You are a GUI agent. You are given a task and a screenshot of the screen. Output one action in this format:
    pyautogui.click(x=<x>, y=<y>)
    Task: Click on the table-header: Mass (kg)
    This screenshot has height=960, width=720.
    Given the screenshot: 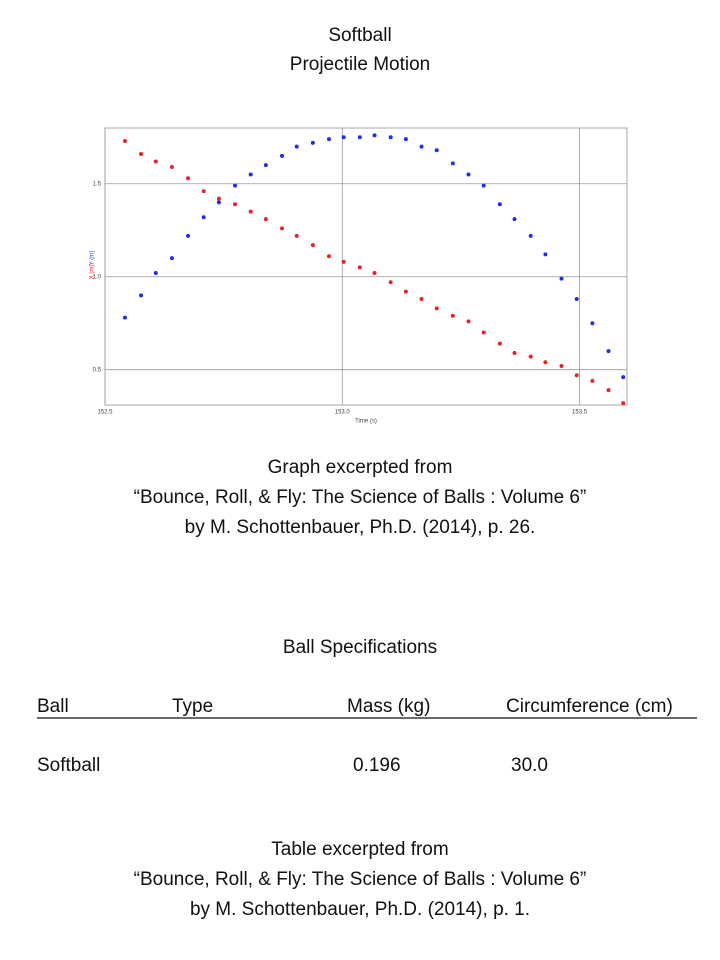 What is the action you would take?
    pyautogui.click(x=388, y=706)
    